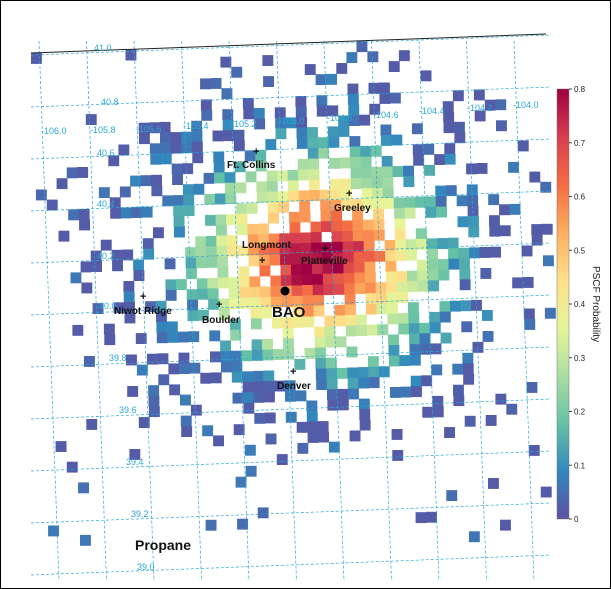 The width and height of the screenshot is (611, 589). Describe the element at coordinates (386, 115) in the screenshot. I see `lon-label-104-6: -104.6` at that location.